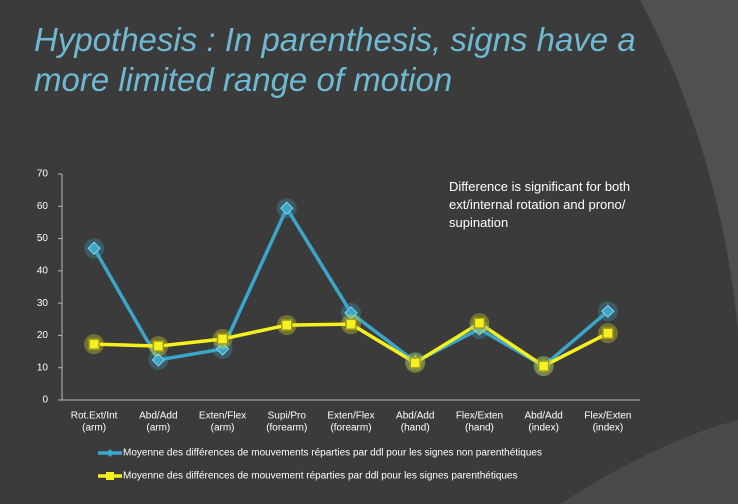 The image size is (738, 504). Describe the element at coordinates (43, 238) in the screenshot. I see `y-tick-label: 50` at that location.